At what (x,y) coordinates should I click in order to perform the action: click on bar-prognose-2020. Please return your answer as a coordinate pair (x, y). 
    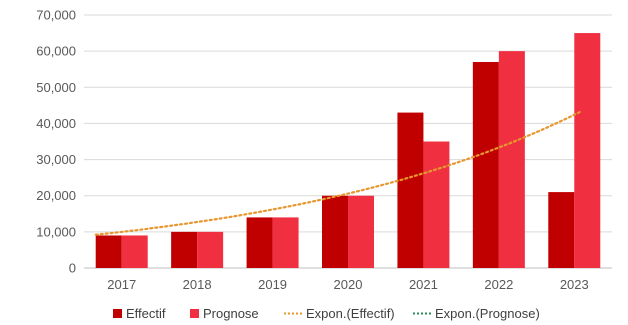
    Looking at the image, I should click on (361, 231).